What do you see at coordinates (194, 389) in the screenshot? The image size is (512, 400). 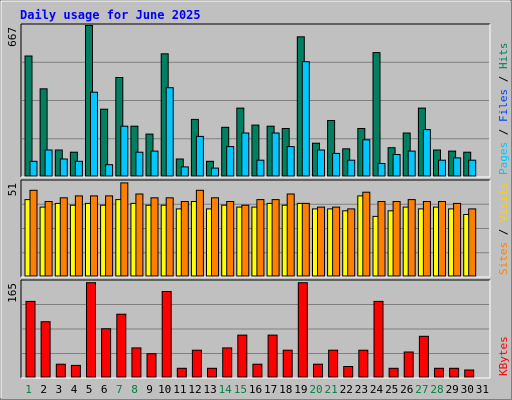 I see `x-label-day-12: 12` at bounding box center [194, 389].